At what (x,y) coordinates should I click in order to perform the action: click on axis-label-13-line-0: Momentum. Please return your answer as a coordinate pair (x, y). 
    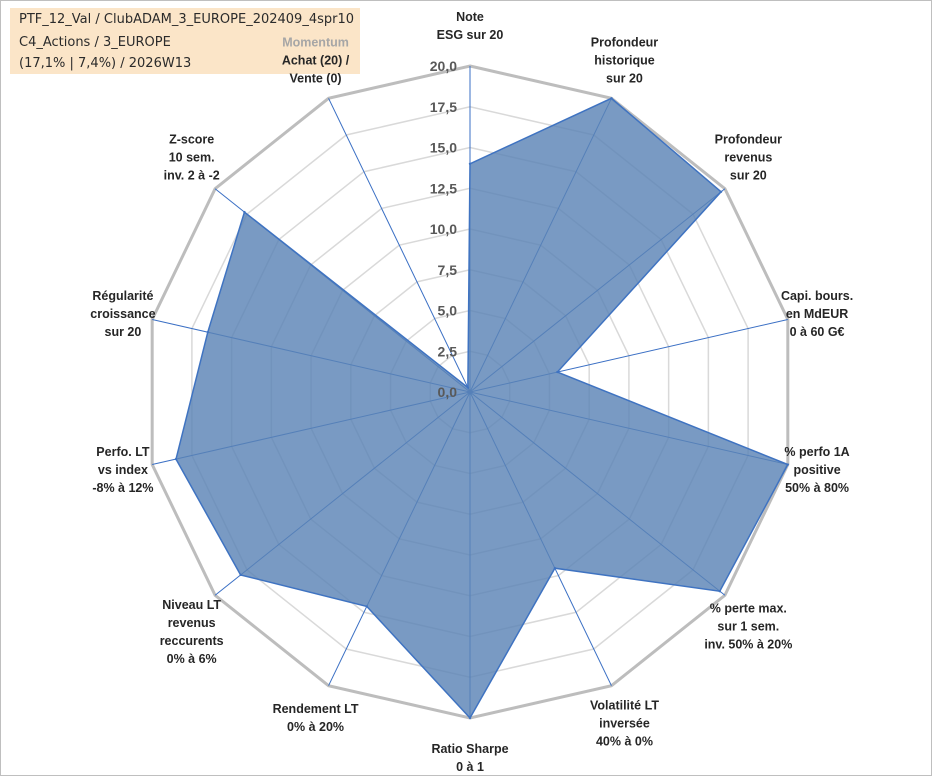
    Looking at the image, I should click on (315, 42).